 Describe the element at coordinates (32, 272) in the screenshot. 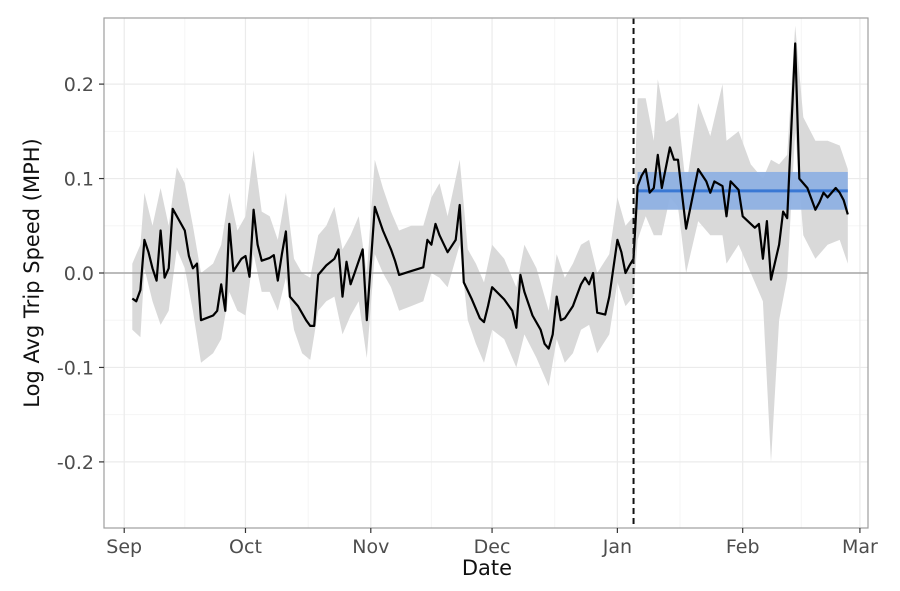

I see `y-axis-title: Log Avg Trip Speed (MPH)` at that location.